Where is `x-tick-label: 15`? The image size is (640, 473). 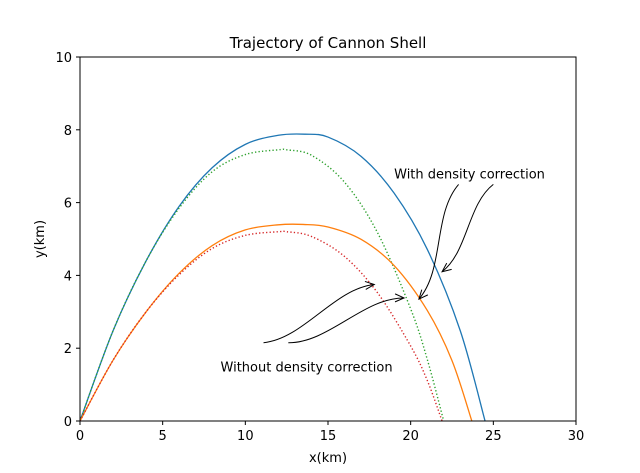 x-tick-label: 15 is located at coordinates (328, 436).